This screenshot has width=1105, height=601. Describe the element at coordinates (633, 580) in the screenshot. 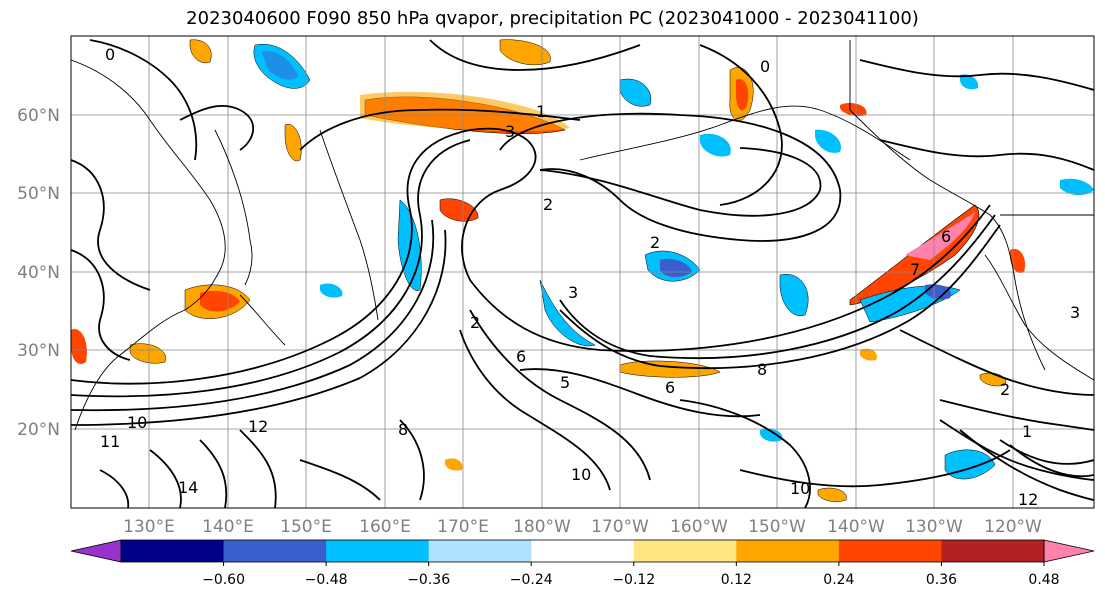

I see `colorbar-tick-label: −0.12` at that location.